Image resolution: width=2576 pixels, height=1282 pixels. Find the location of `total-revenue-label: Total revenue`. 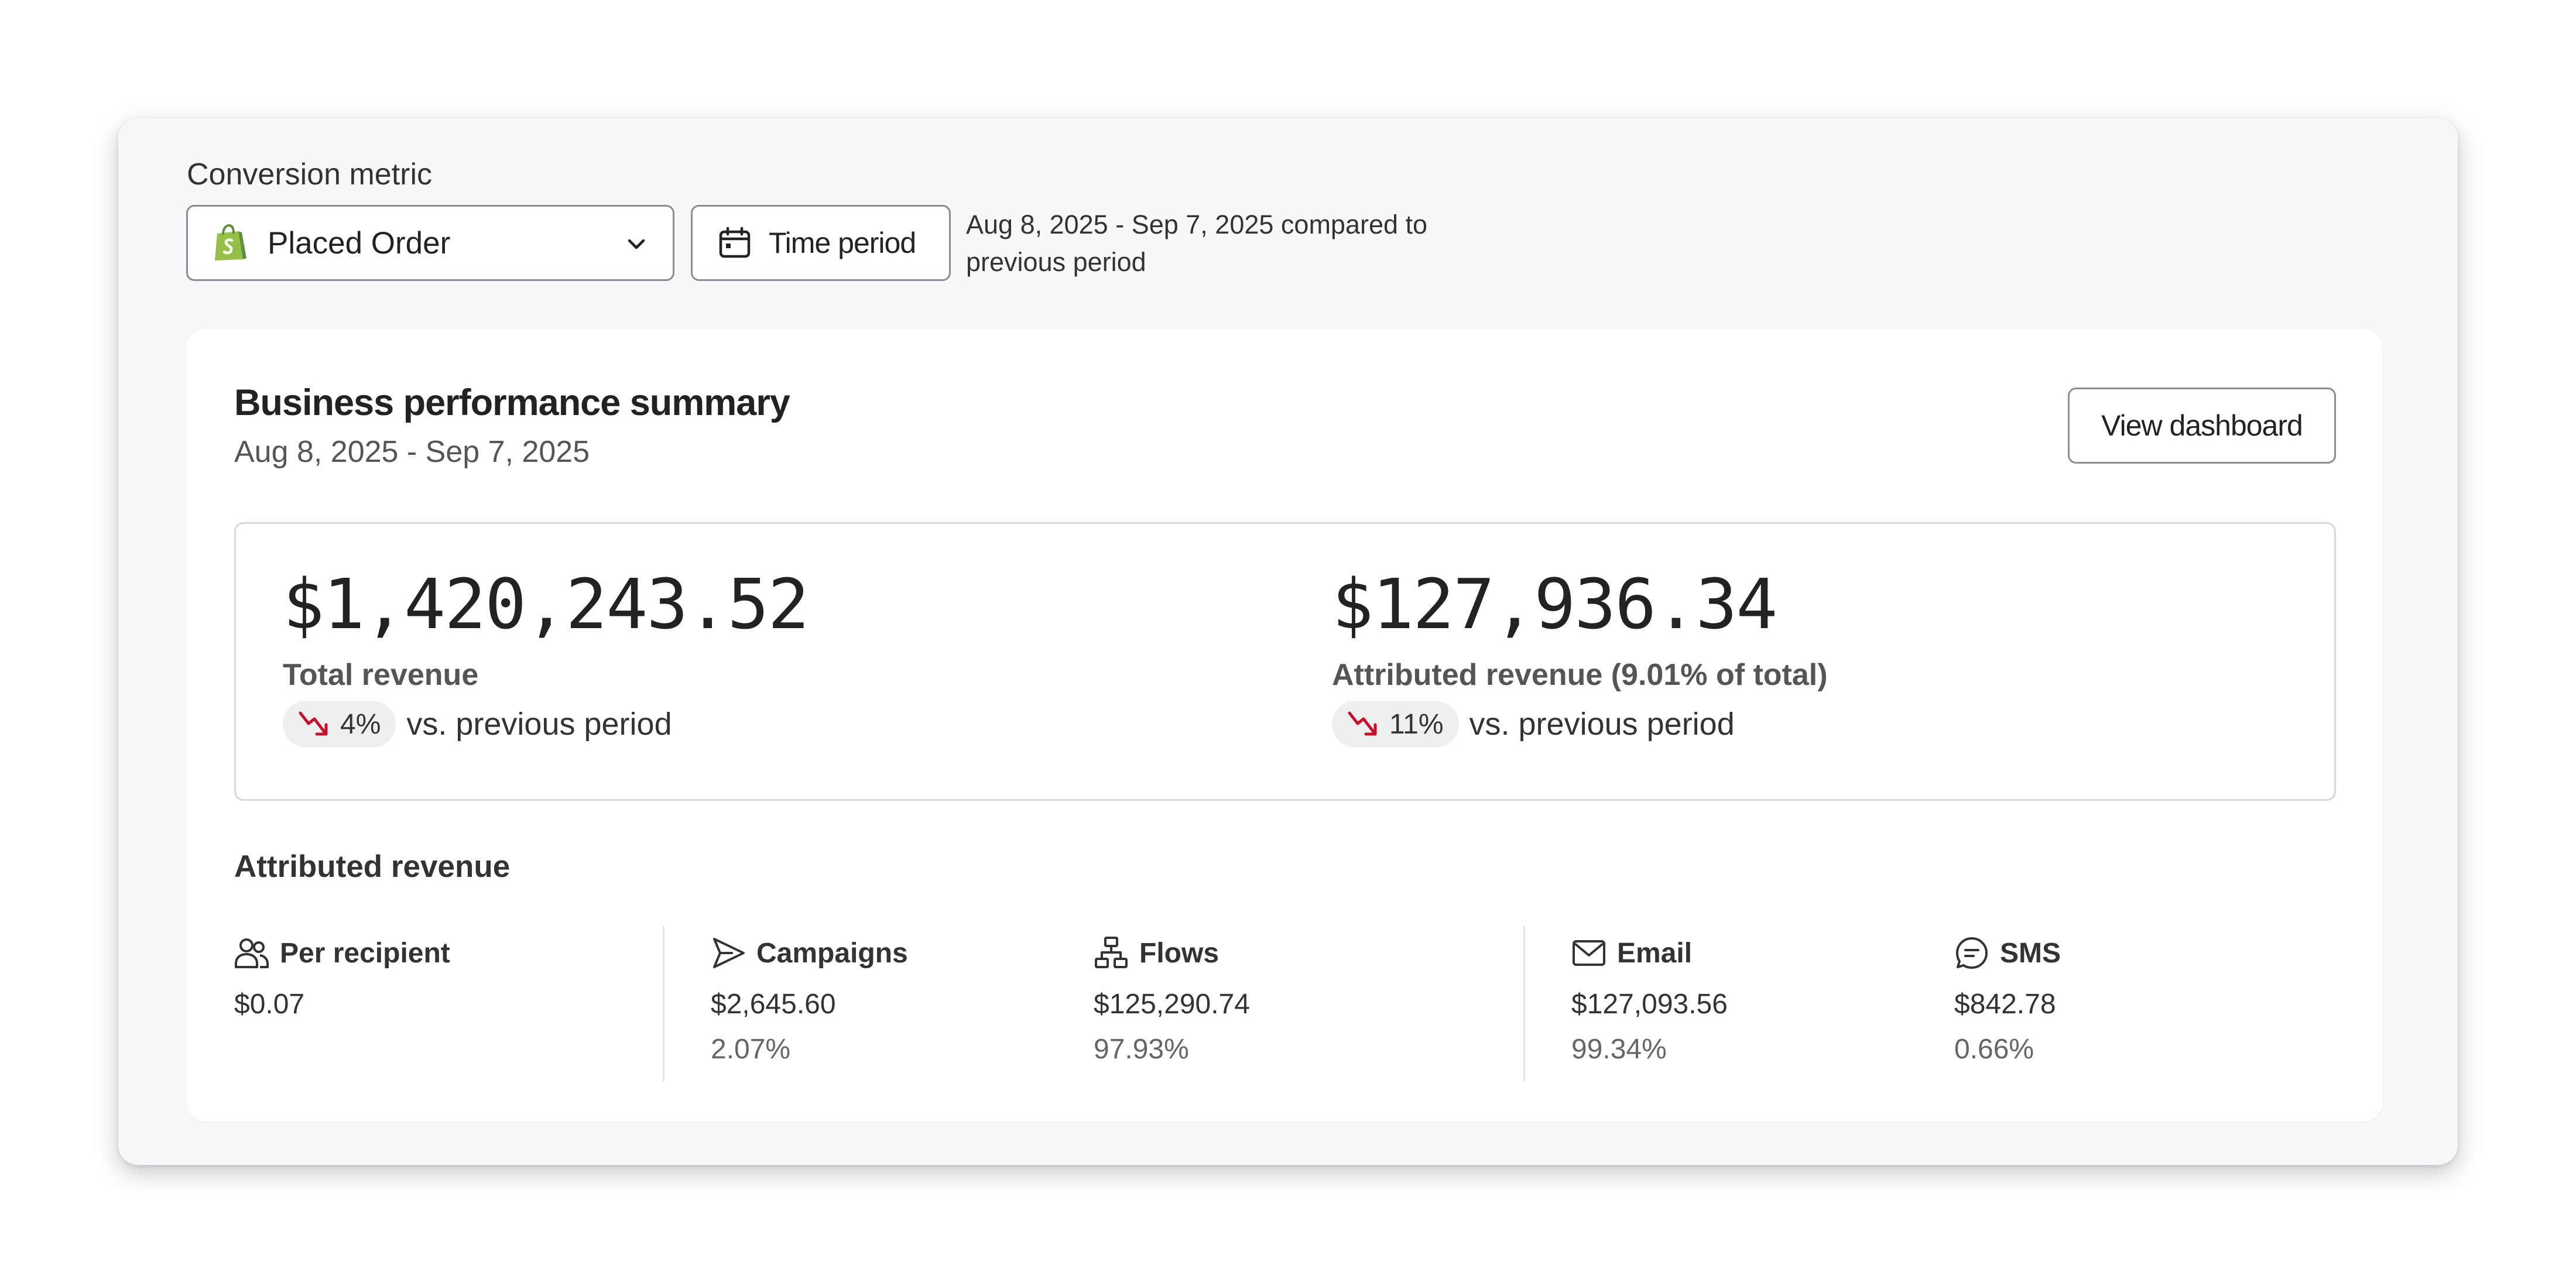

total-revenue-label: Total revenue is located at coordinates (381, 675).